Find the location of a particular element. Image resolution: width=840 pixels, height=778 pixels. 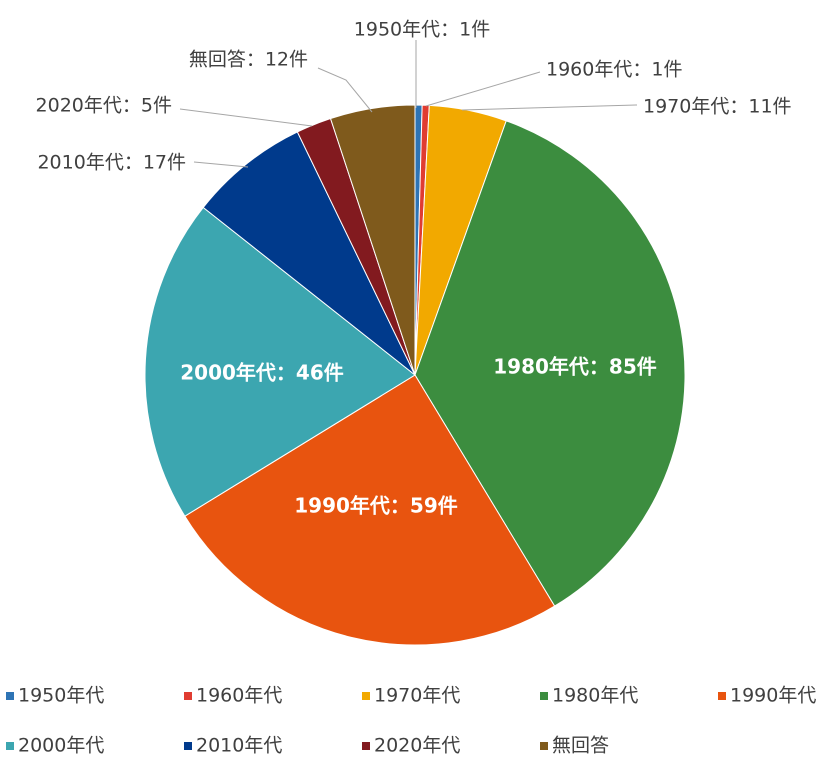

legend-item-8: 2020年代 is located at coordinates (411, 746).